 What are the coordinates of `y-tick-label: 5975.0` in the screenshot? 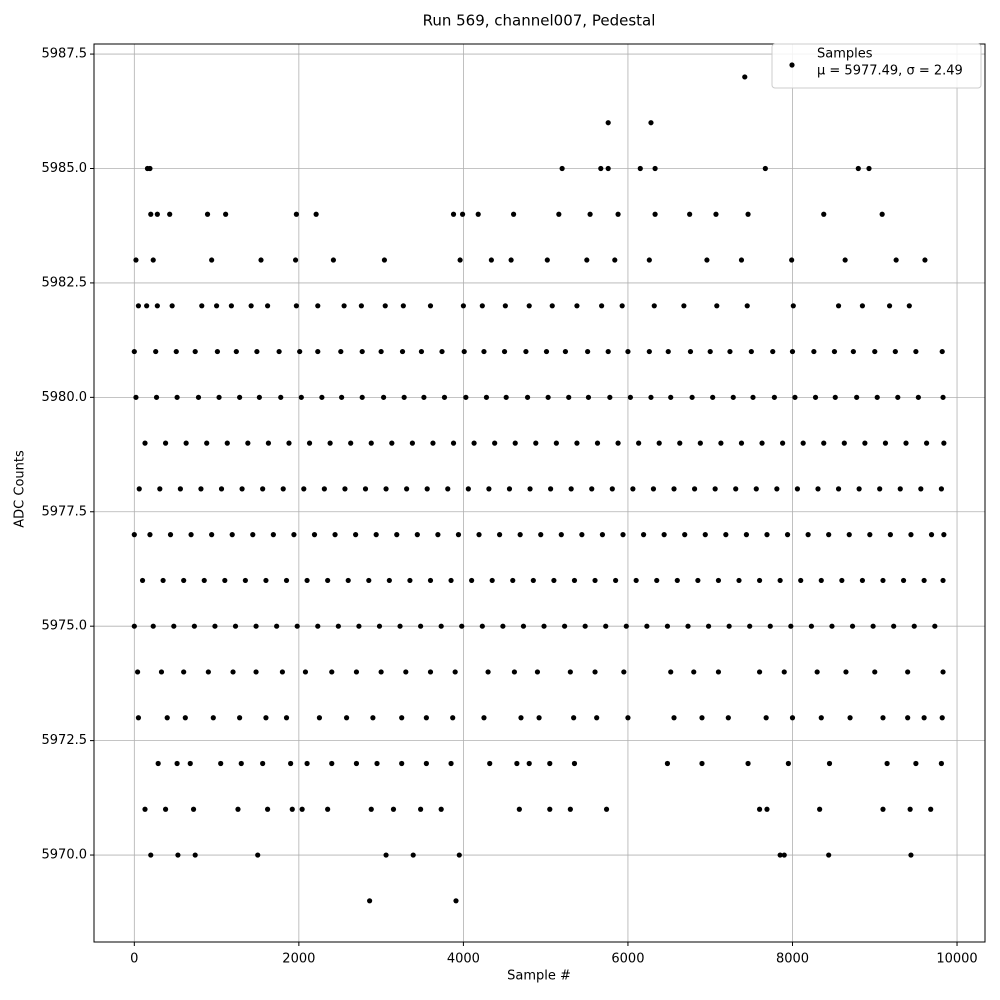 It's located at (65, 626).